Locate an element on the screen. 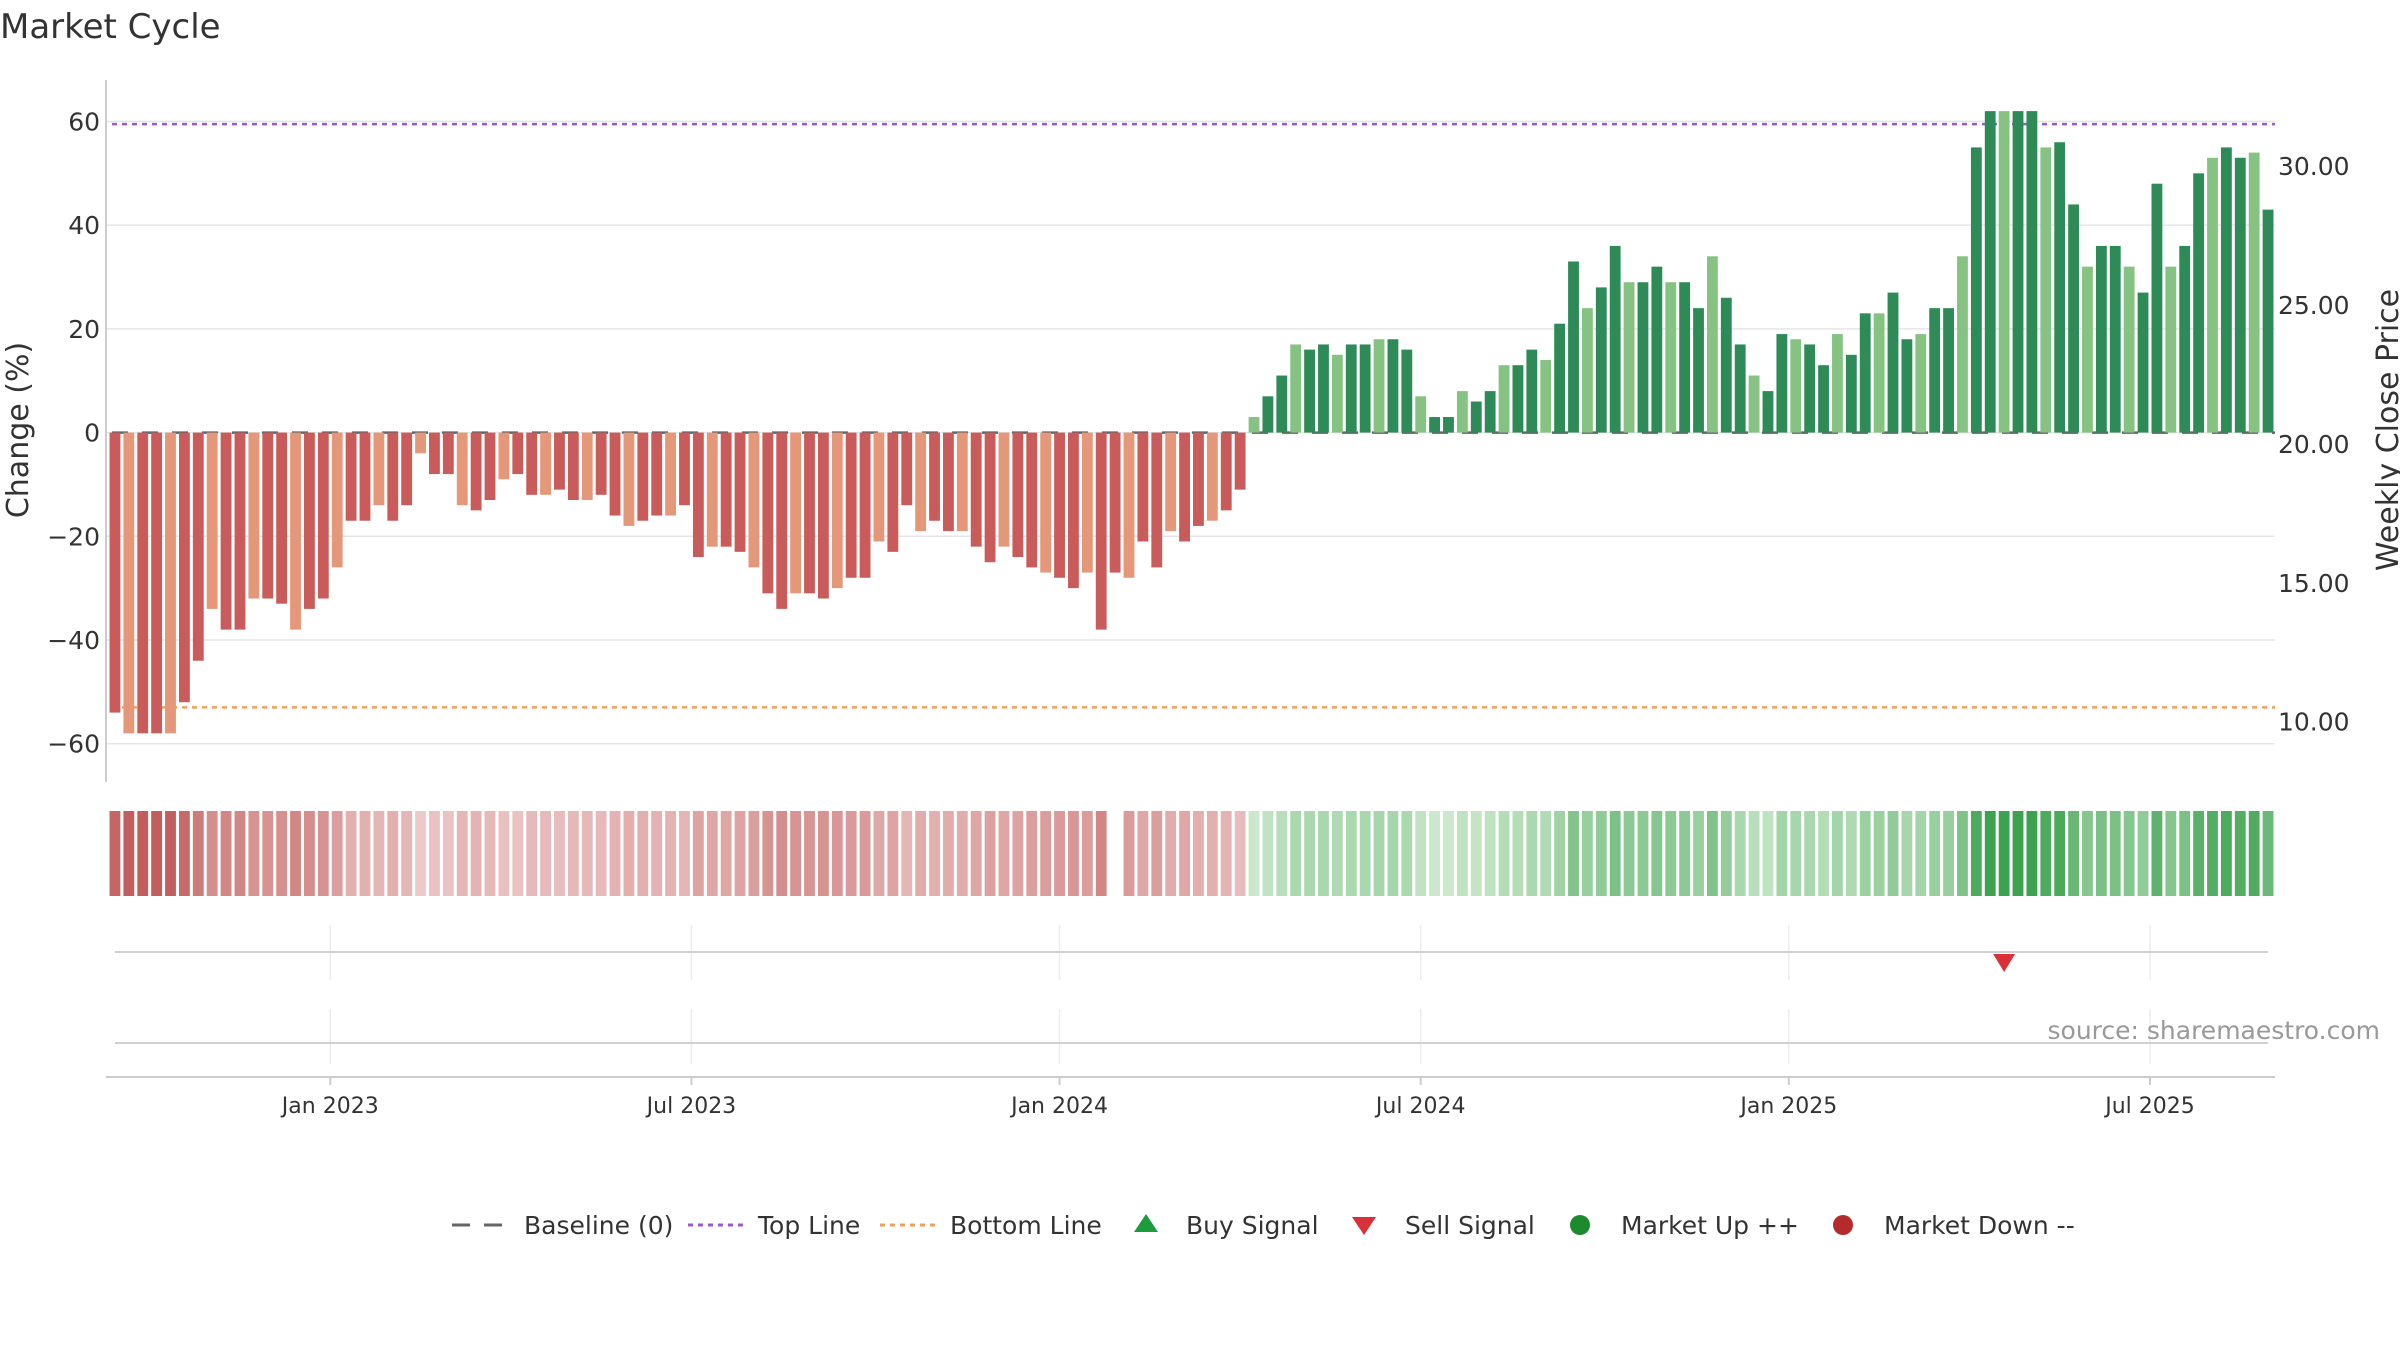 This screenshot has height=1350, width=2400. legend-item: Baseline (0) is located at coordinates (562, 1225).